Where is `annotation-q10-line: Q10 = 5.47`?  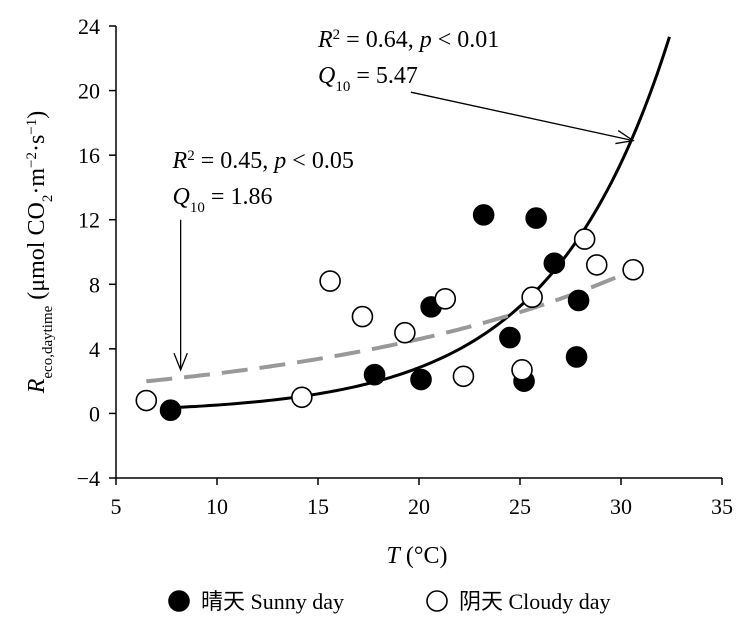 annotation-q10-line: Q10 = 5.47 is located at coordinates (368, 79).